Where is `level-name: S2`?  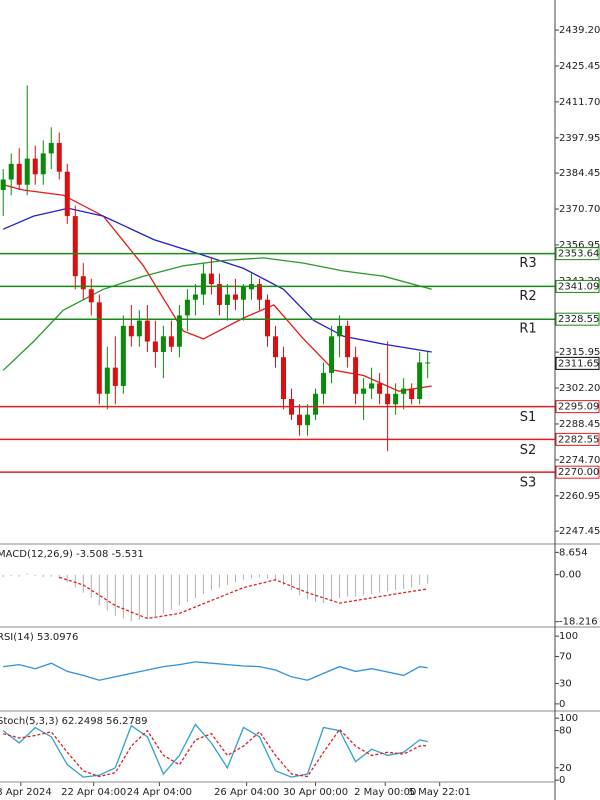 level-name: S2 is located at coordinates (528, 450).